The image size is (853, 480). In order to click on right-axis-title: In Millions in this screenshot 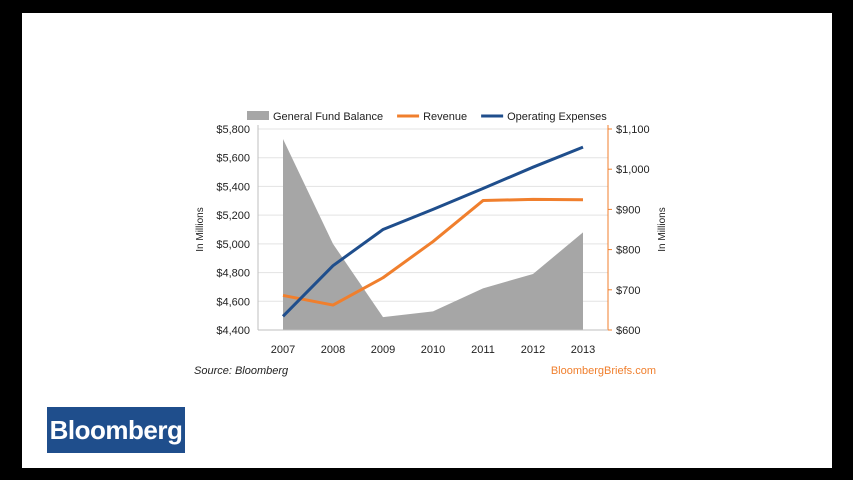, I will do `click(662, 229)`.